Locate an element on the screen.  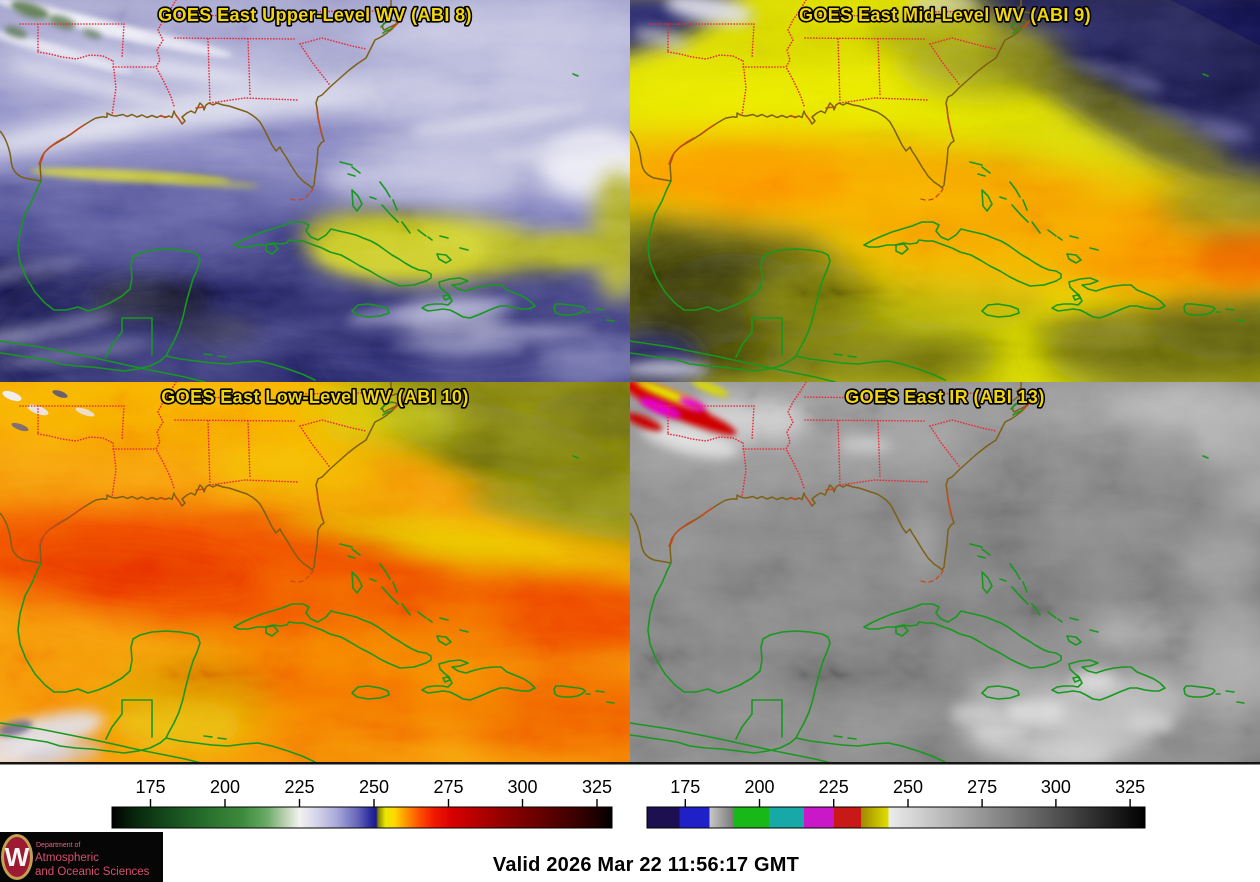
svg-text: Department of is located at coordinates (58, 845).